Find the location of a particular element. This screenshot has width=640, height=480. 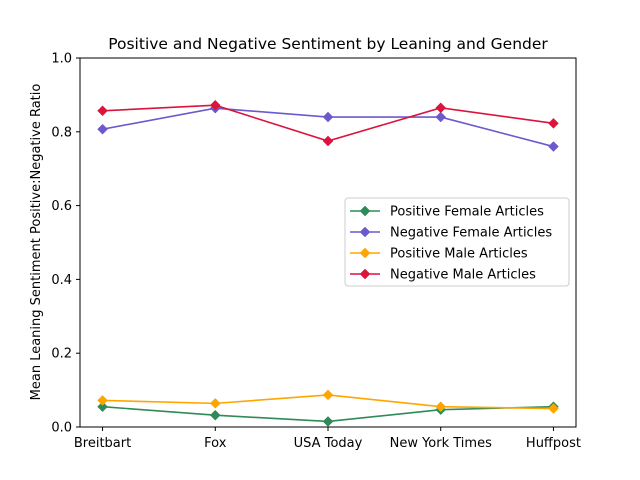

legend-item: Positive Male Articles is located at coordinates (439, 254).